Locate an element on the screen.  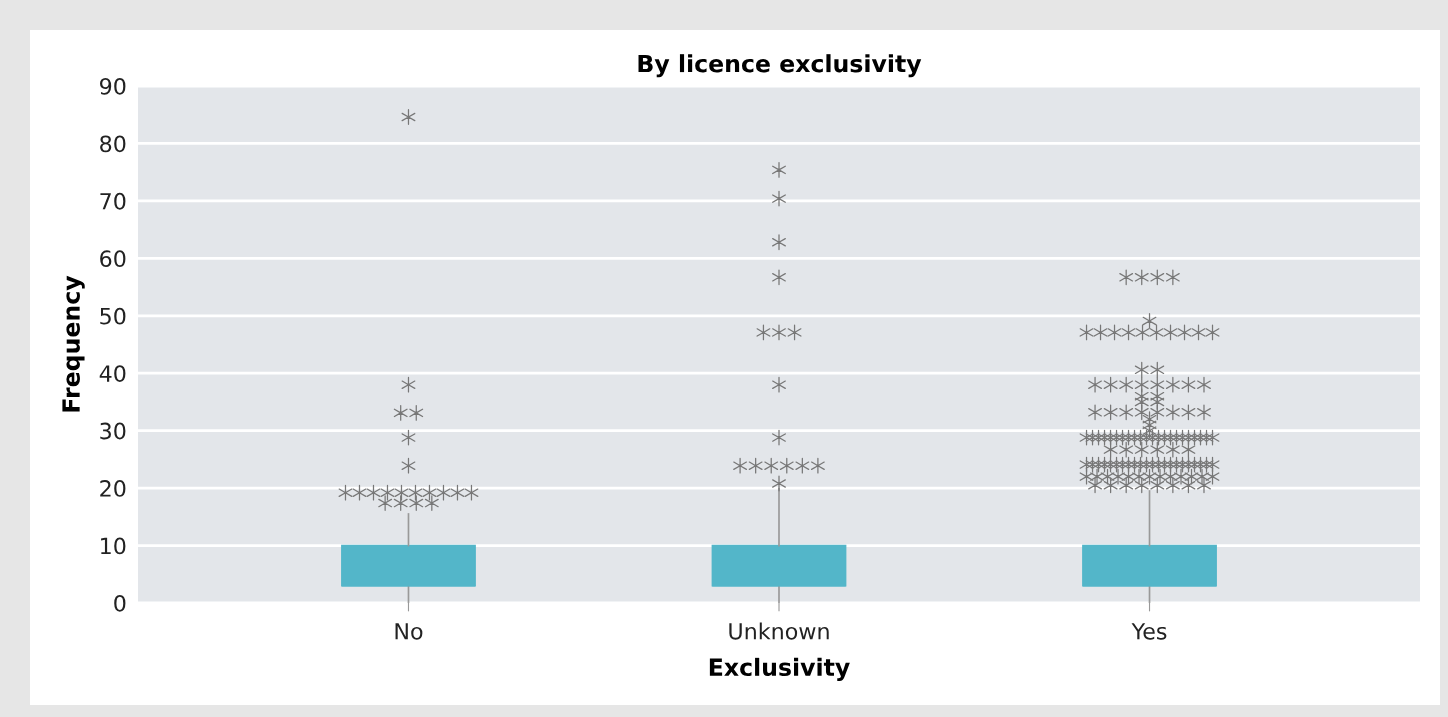
x-tick-label: Unknown is located at coordinates (779, 631).